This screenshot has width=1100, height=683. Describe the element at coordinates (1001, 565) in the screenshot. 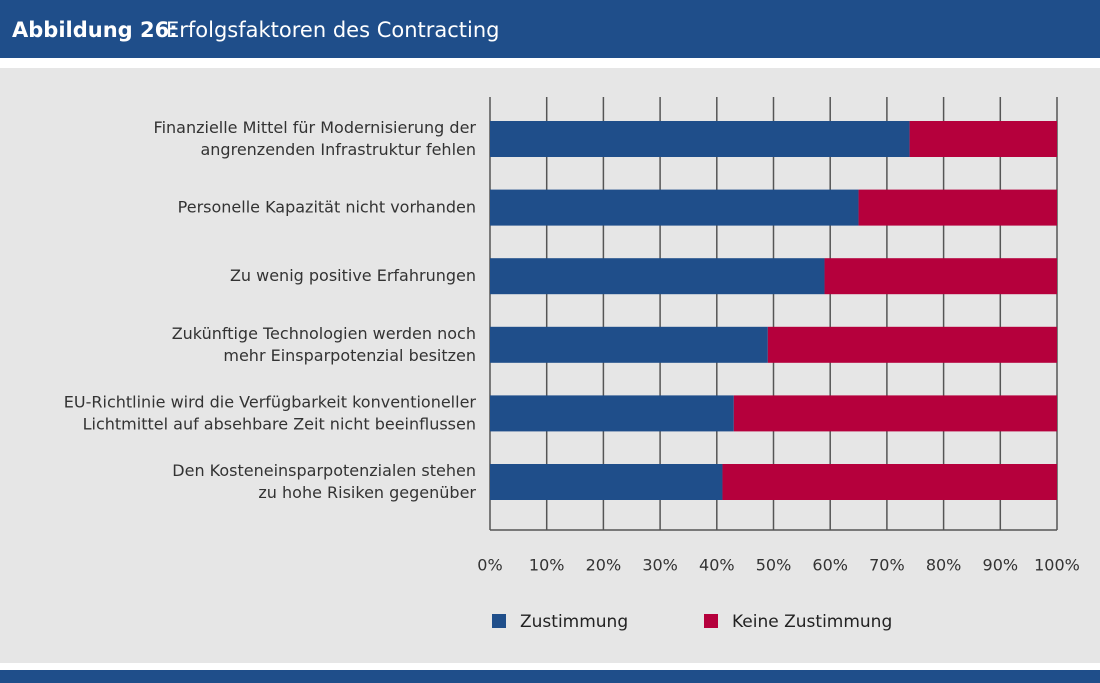

I see `x-tick-label: 90%` at that location.